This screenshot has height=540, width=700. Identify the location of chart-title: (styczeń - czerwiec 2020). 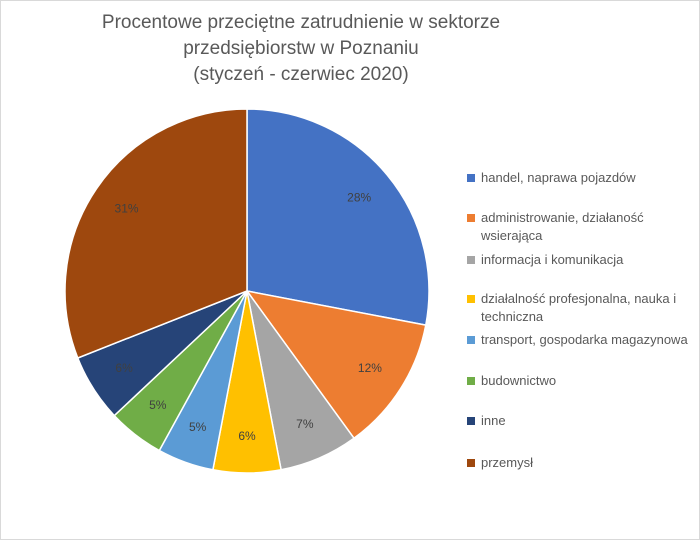
(300, 74).